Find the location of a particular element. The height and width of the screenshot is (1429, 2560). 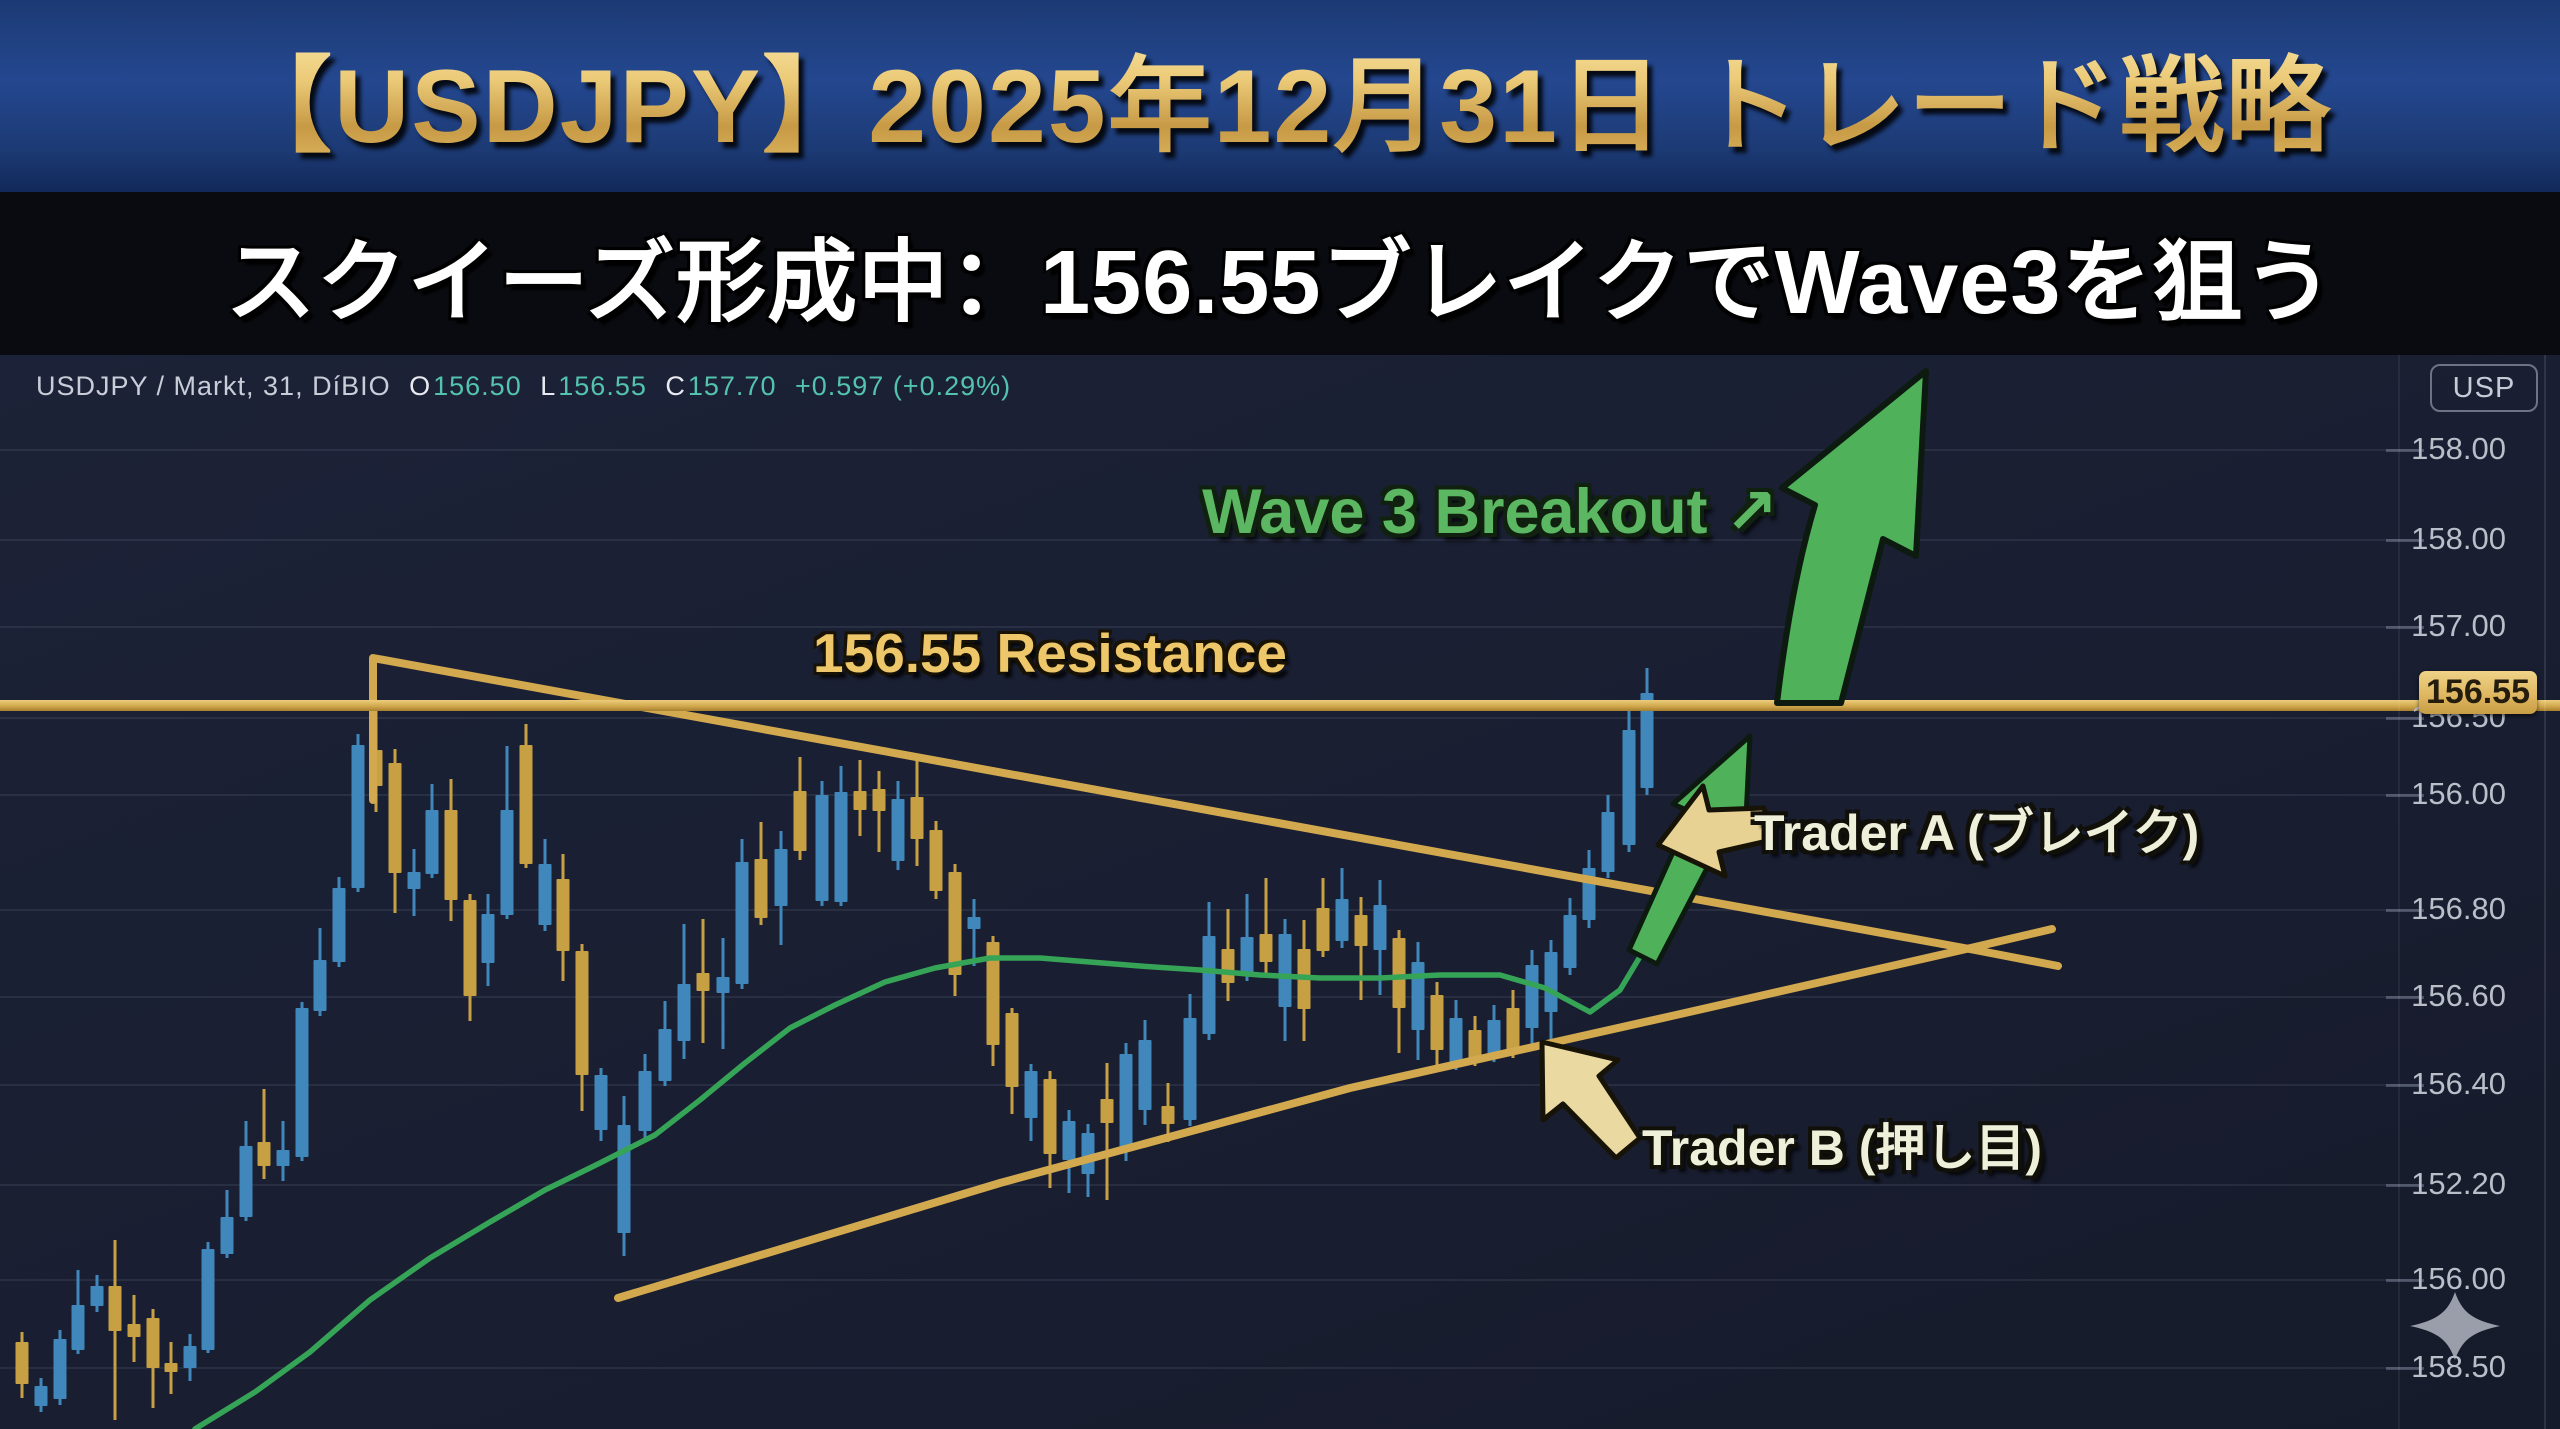

resistance-line is located at coordinates (1280, 705).